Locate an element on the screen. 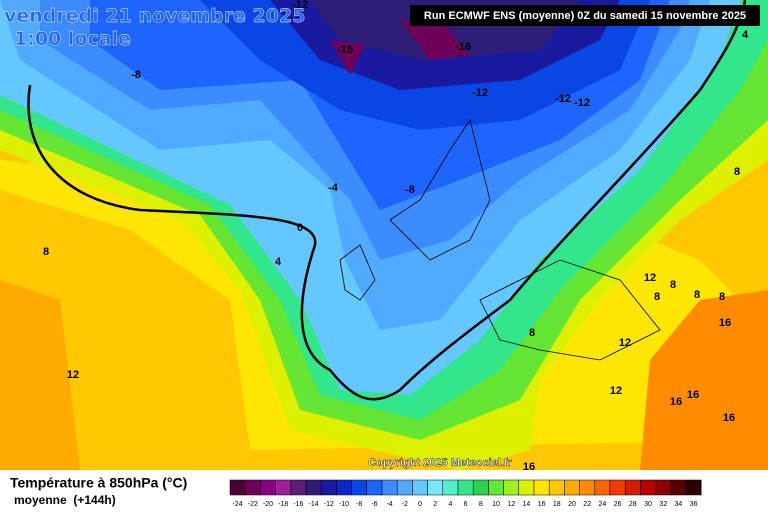 Image resolution: width=768 pixels, height=512 pixels. color-tick-label: -18 is located at coordinates (283, 504).